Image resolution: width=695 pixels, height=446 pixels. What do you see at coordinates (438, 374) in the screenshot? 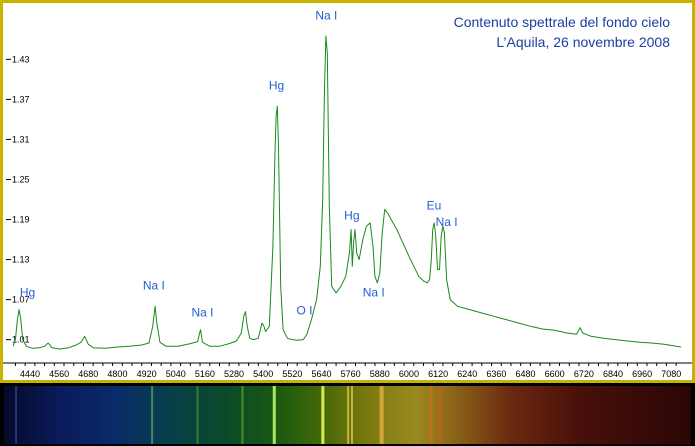
I see `x-tick-label: 6120` at bounding box center [438, 374].